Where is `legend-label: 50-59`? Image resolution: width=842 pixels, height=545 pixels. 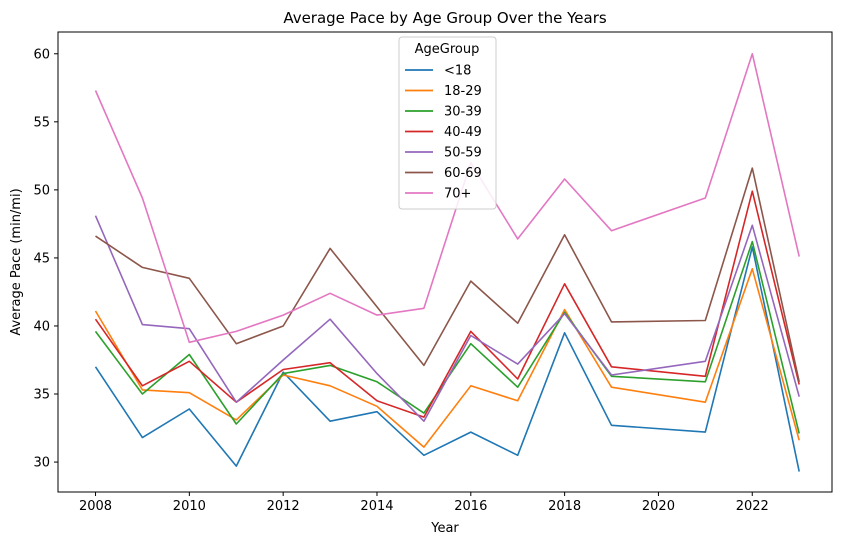 legend-label: 50-59 is located at coordinates (463, 153).